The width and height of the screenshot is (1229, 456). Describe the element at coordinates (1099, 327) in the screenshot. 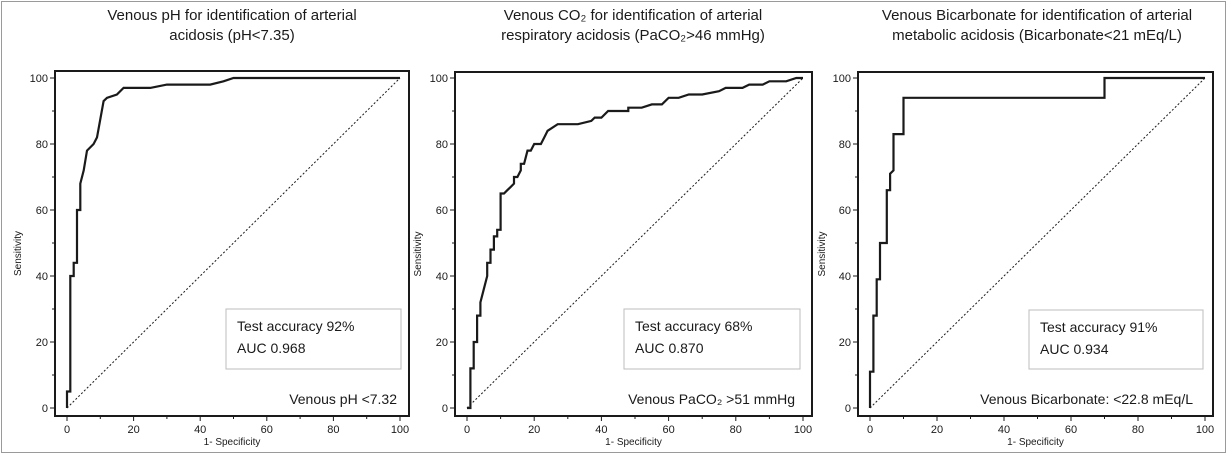

I see `accuracy-label: Test accuracy 91%` at that location.